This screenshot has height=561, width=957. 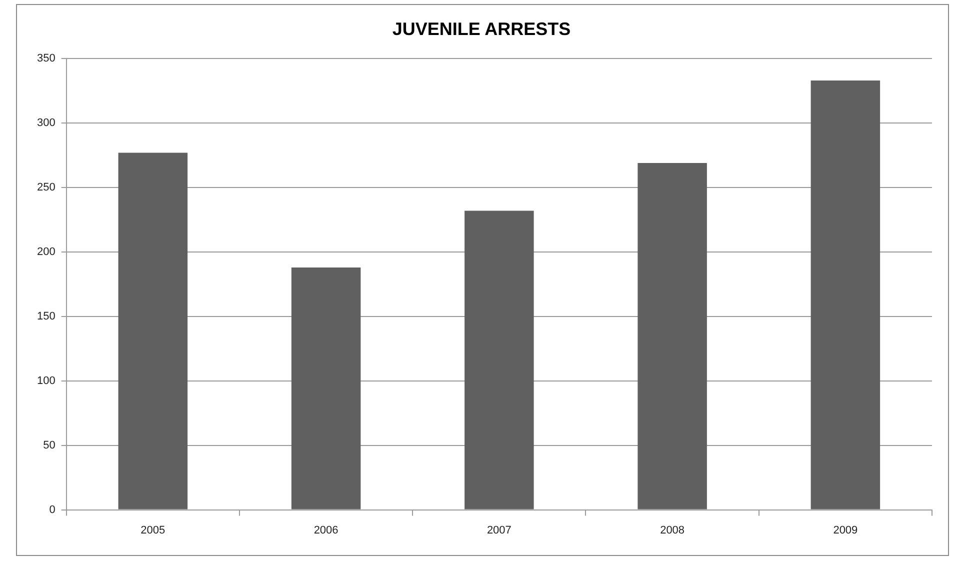 What do you see at coordinates (672, 530) in the screenshot?
I see `x-tick-label: 2008` at bounding box center [672, 530].